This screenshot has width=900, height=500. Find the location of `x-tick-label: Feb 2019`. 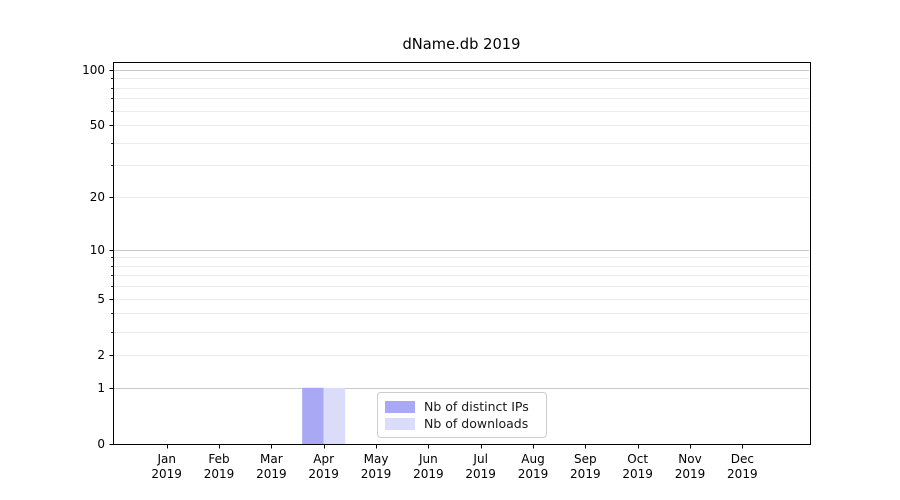

x-tick-label: Feb 2019 is located at coordinates (219, 467).